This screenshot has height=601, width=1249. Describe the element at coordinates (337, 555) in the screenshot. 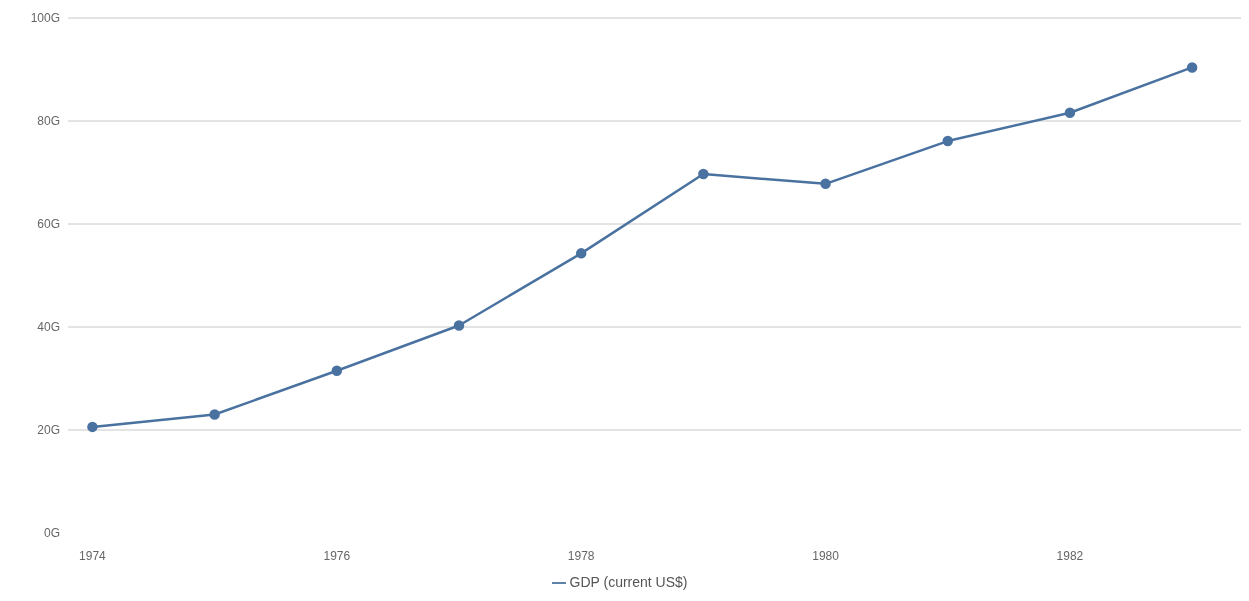

I see `x-tick-label: 1976` at that location.